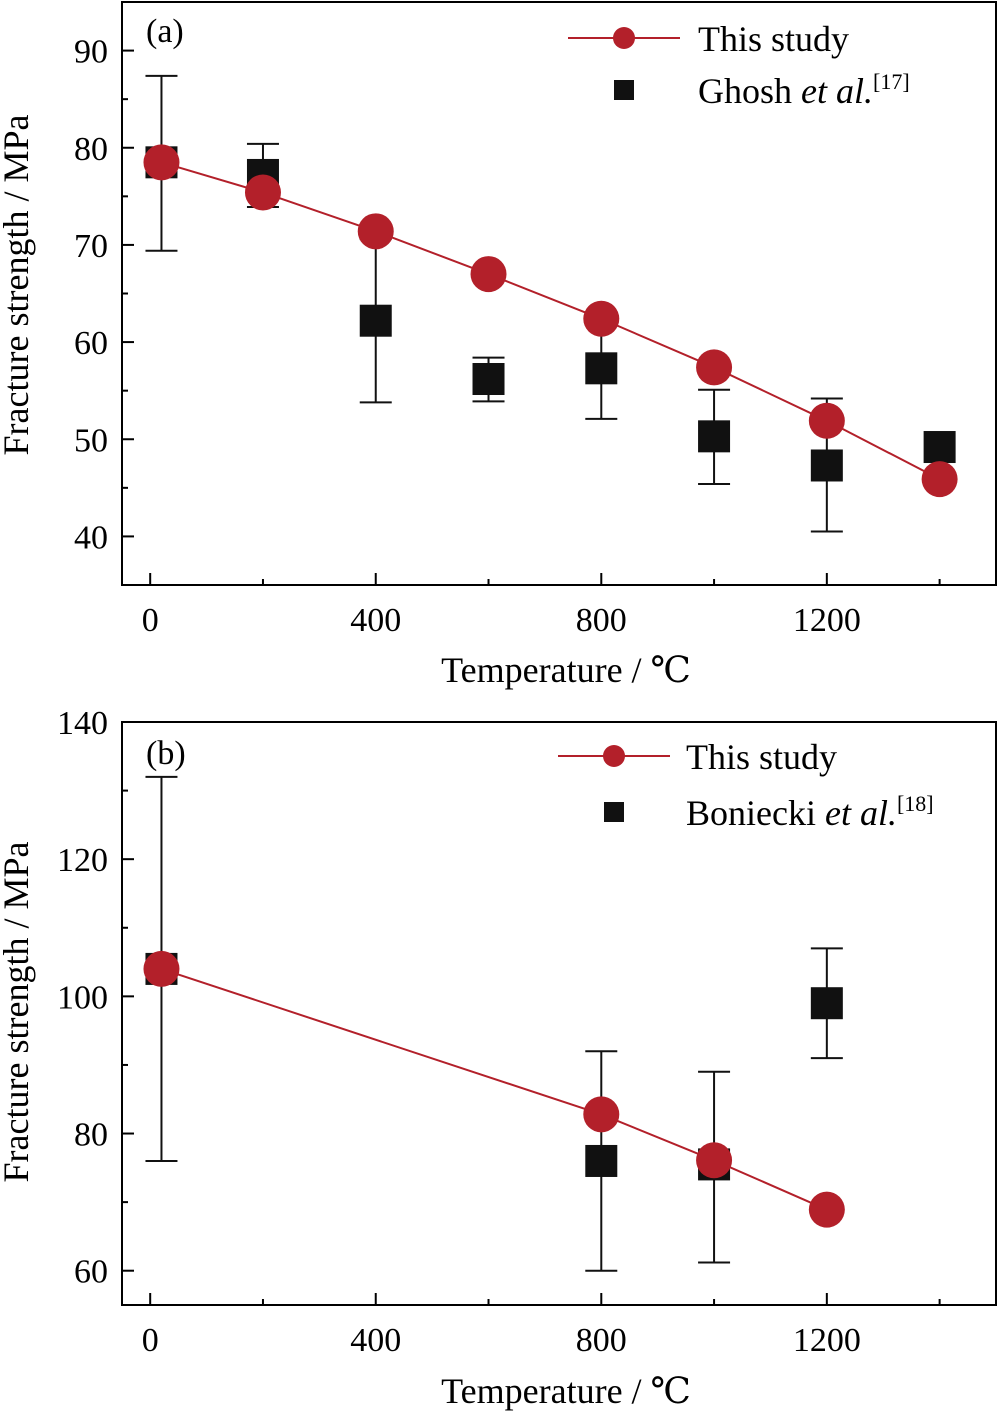  I want to click on legend: This study Ghosh et al.[17], so click(739, 65).